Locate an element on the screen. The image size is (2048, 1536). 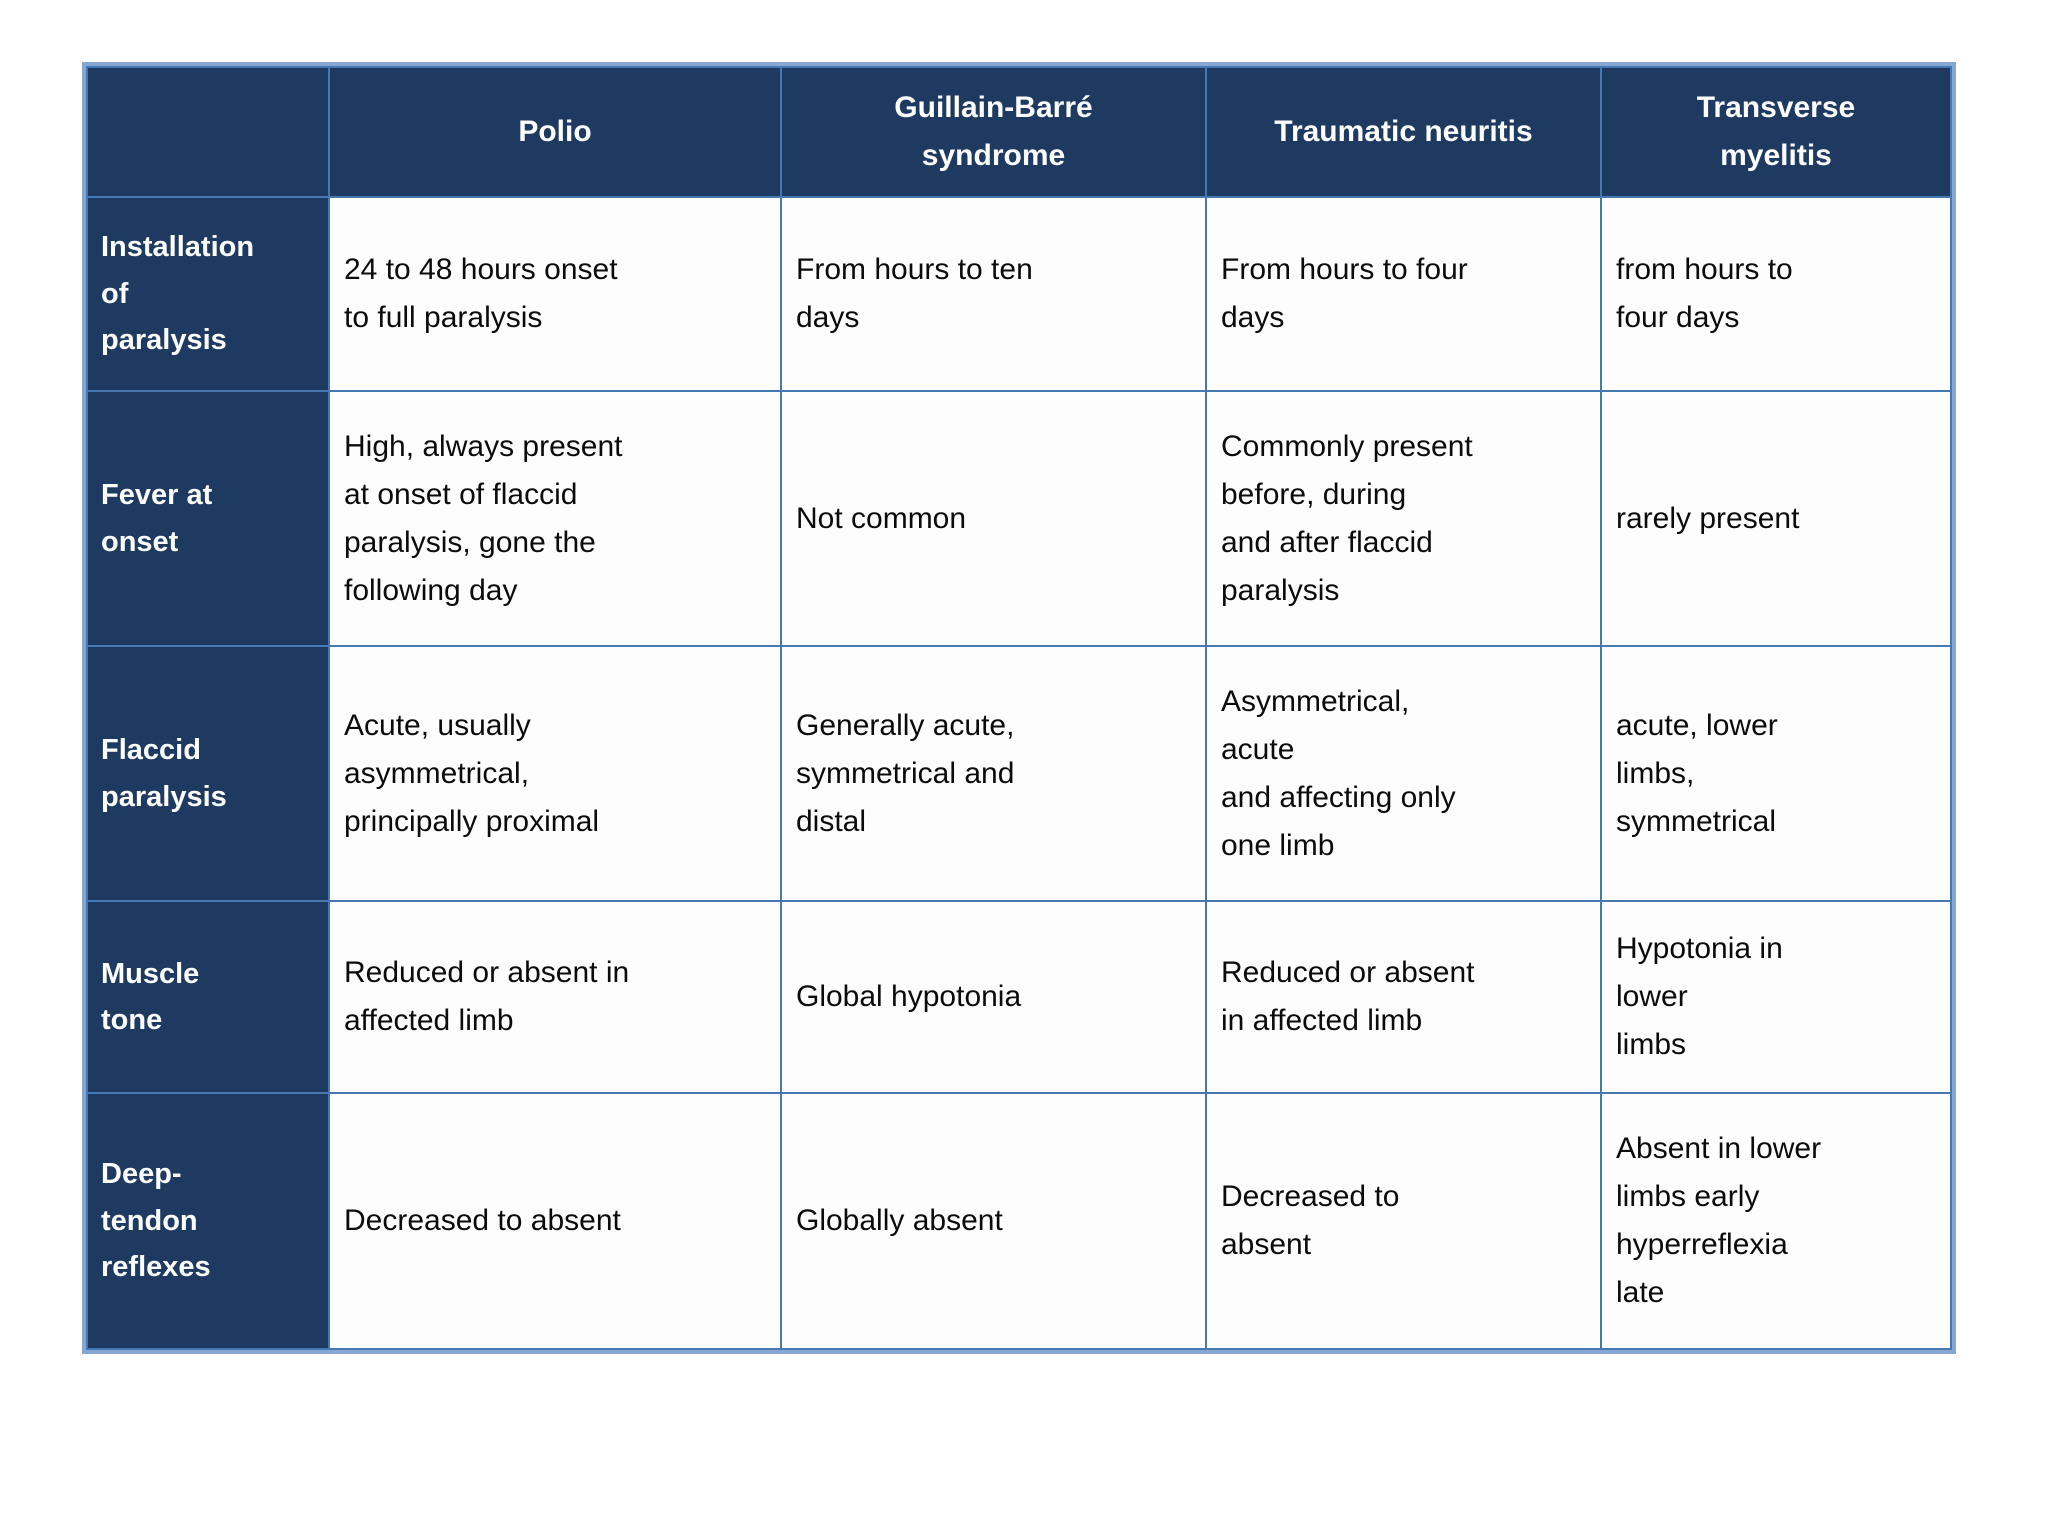
cell-installation-transverse: from hours to four days is located at coordinates (1776, 294).